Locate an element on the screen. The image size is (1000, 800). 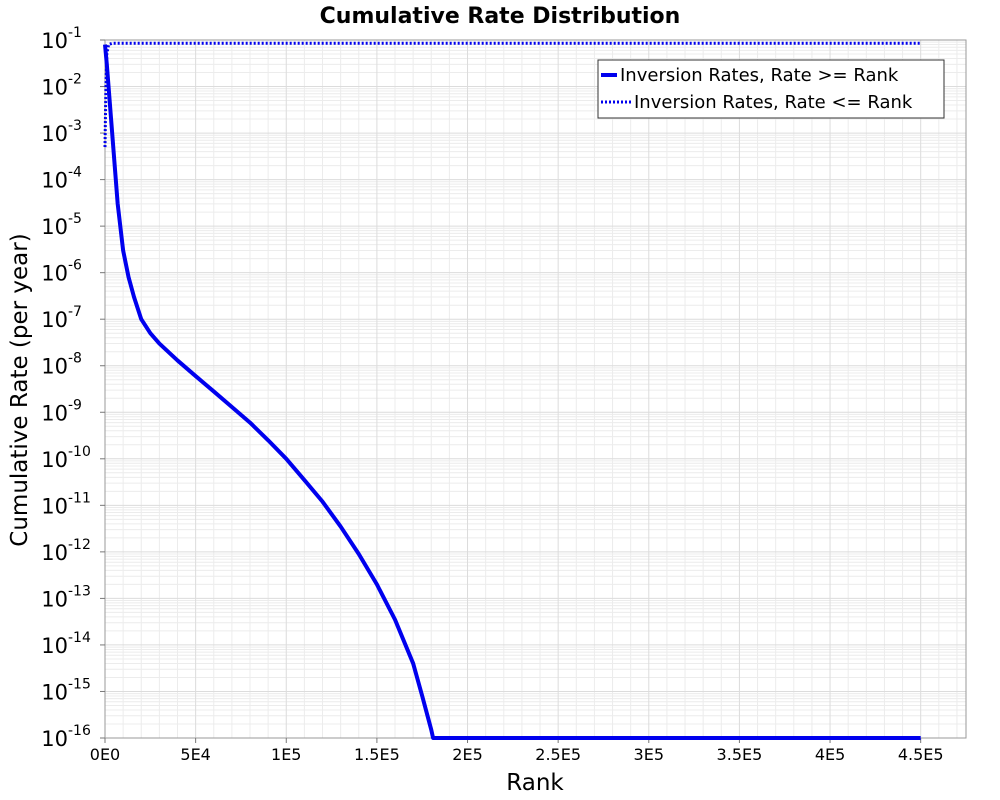
y-tick-label-exponent: -16 is located at coordinates (79, 731).